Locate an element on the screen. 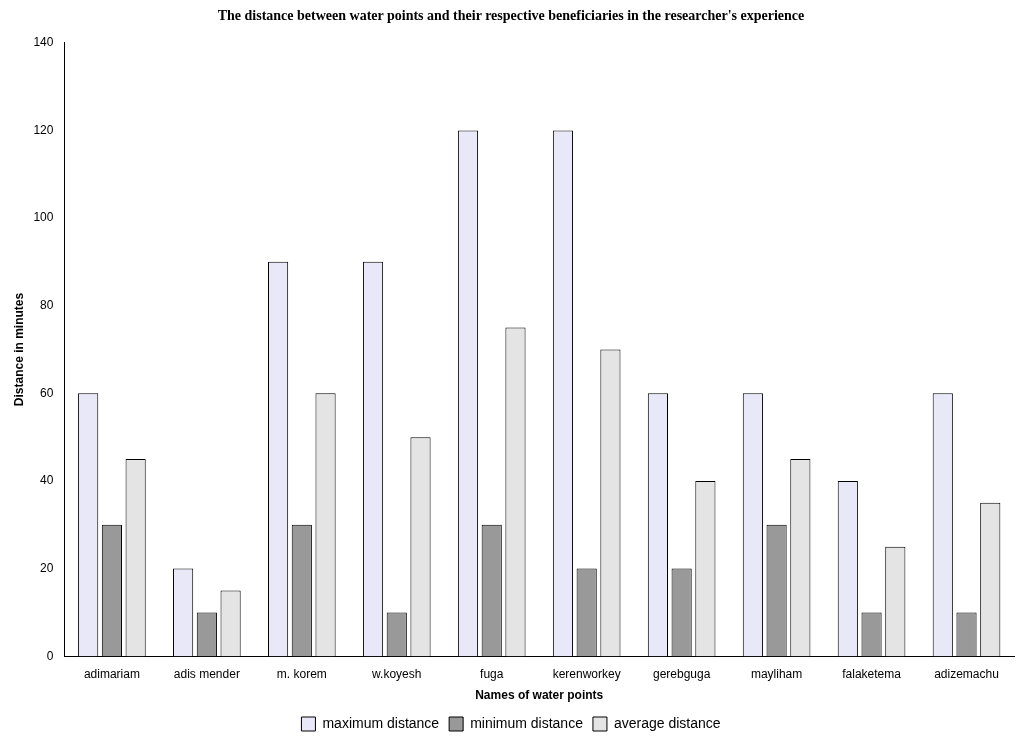 The image size is (1034, 749). chart-title: The distance between water points and their respective beneficiaries in the researcher's experience is located at coordinates (511, 16).